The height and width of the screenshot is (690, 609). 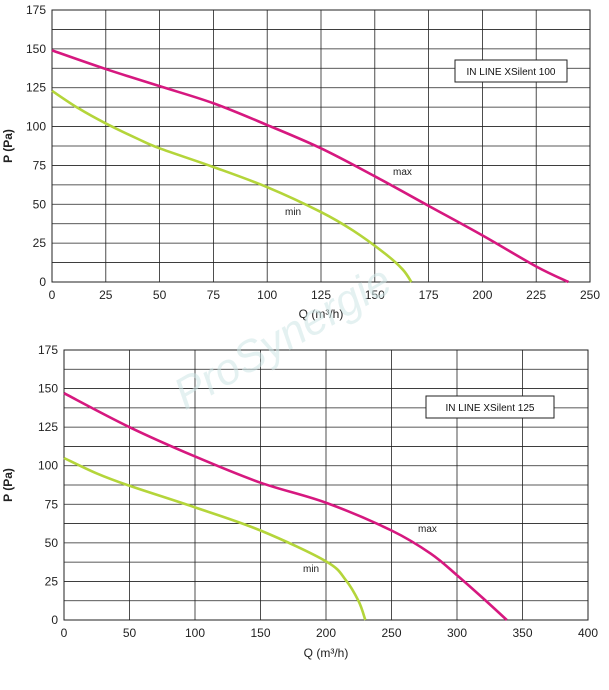 I want to click on x-tick-label: 300, so click(x=457, y=633).